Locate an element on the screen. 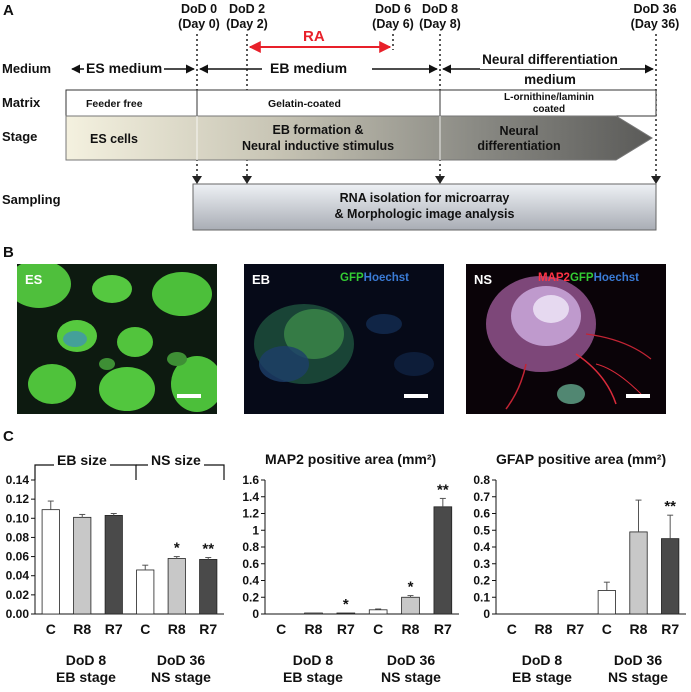 The image size is (691, 692). dod0-down-arrow is located at coordinates (197, 180).